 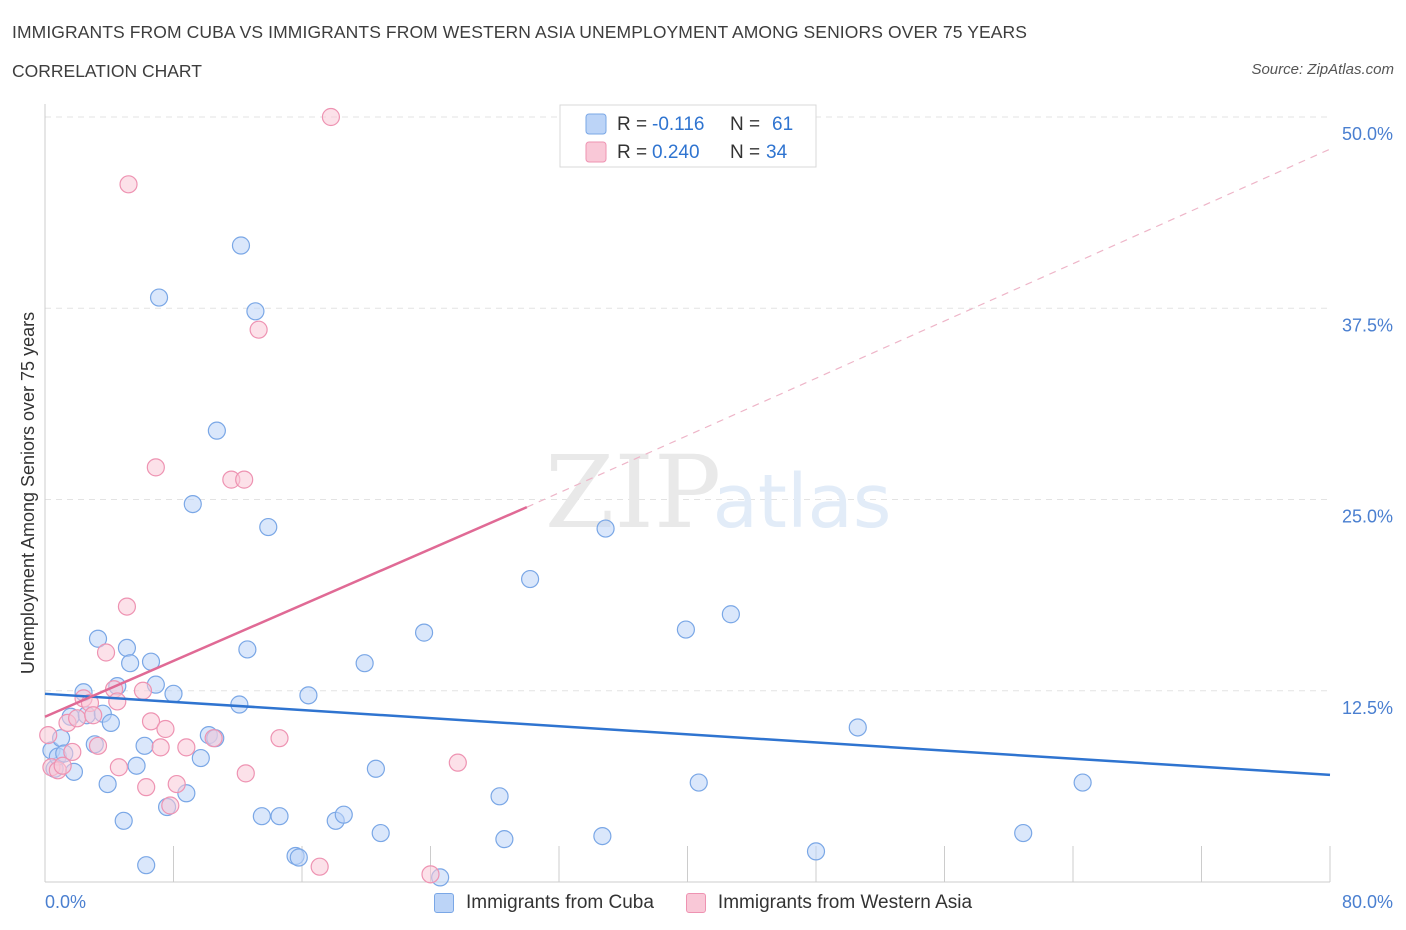 I want to click on y-tick-label-0: 12.5%, so click(x=1367, y=708).